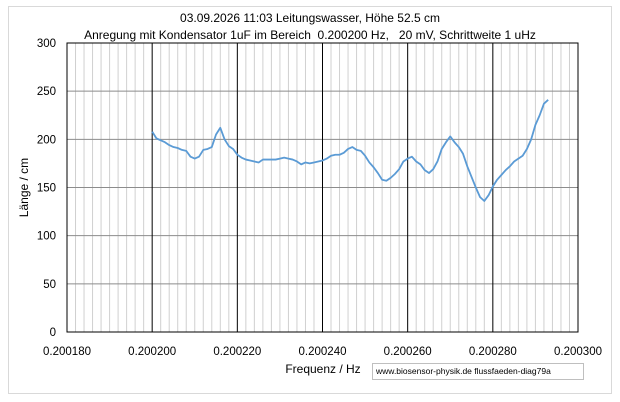 This screenshot has width=620, height=402. I want to click on y-tick-label: 250, so click(46, 92).